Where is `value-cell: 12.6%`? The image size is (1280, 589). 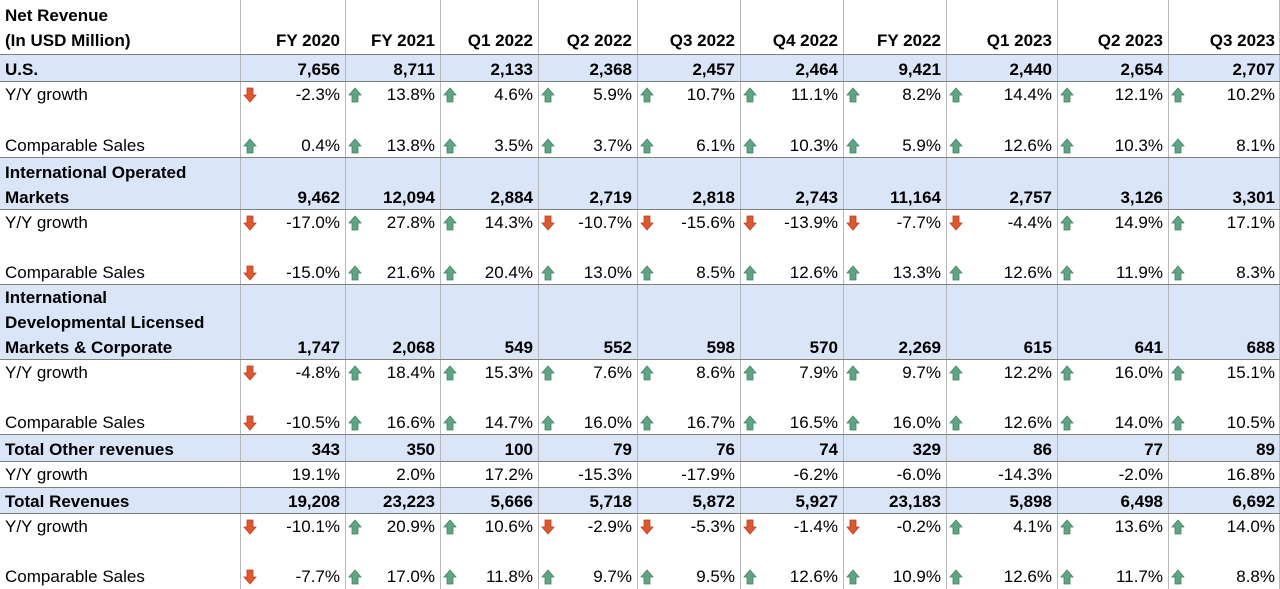
value-cell: 12.6% is located at coordinates (1001, 133).